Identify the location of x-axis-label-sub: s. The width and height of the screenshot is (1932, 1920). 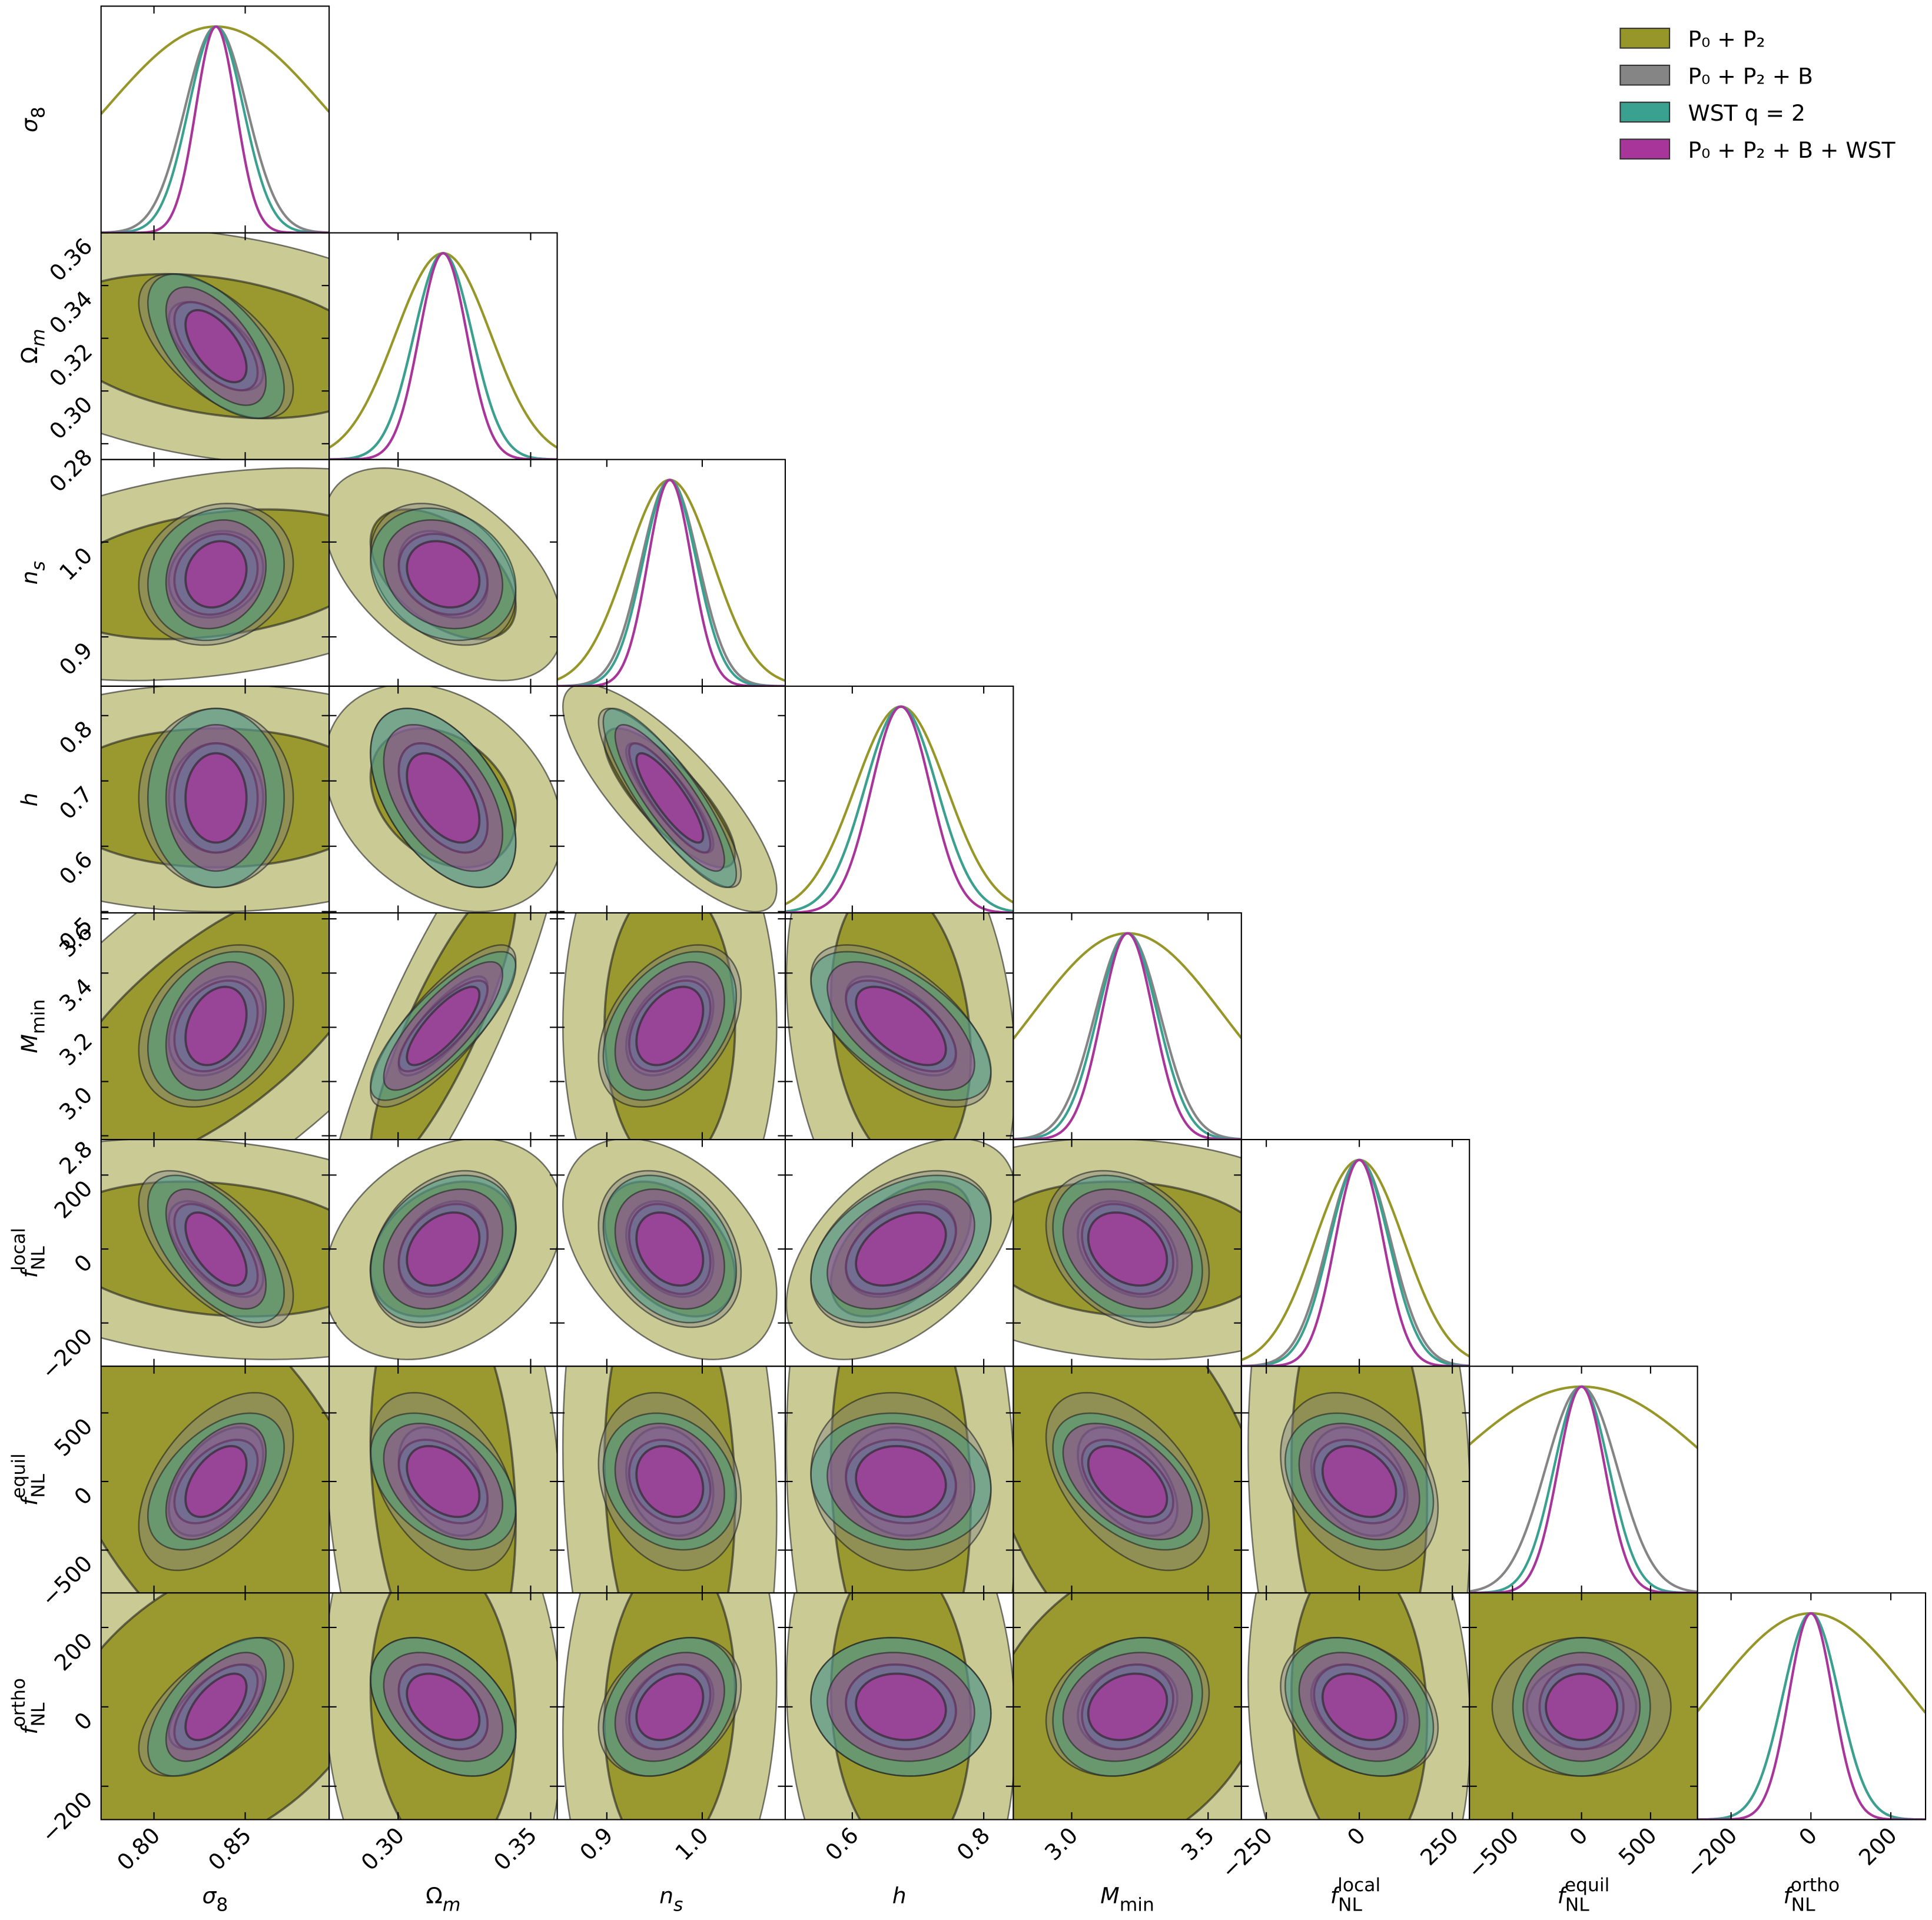
(678, 1904).